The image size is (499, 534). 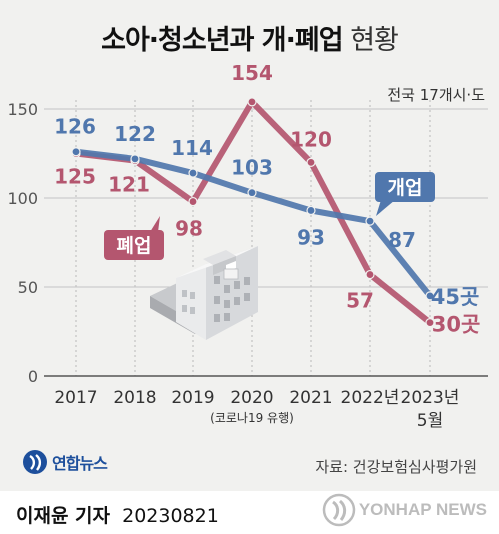 I want to click on closing-data-label-1: 121, so click(x=129, y=185).